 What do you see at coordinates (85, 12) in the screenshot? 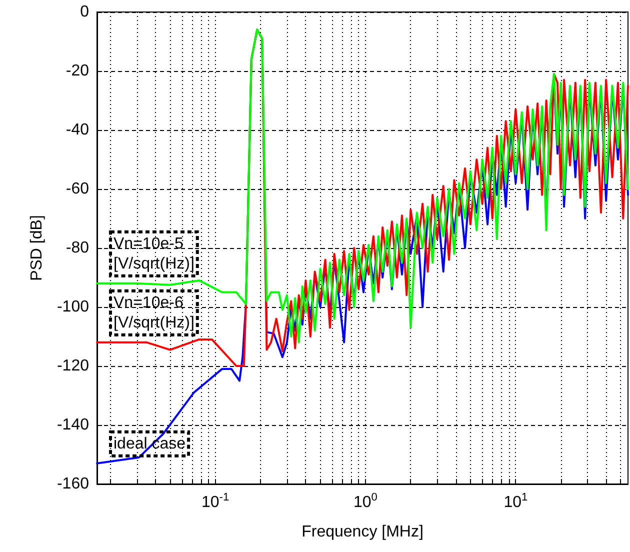
I see `y-tick-label: 0` at bounding box center [85, 12].